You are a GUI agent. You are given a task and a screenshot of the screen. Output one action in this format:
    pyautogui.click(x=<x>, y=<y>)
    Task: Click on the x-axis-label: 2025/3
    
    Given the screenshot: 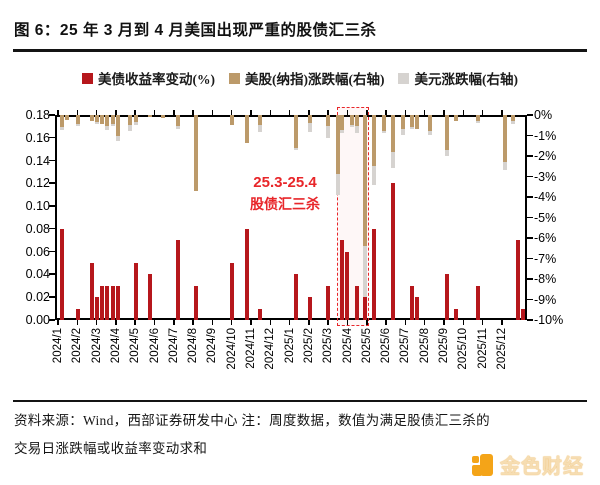 What is the action you would take?
    pyautogui.click(x=328, y=346)
    